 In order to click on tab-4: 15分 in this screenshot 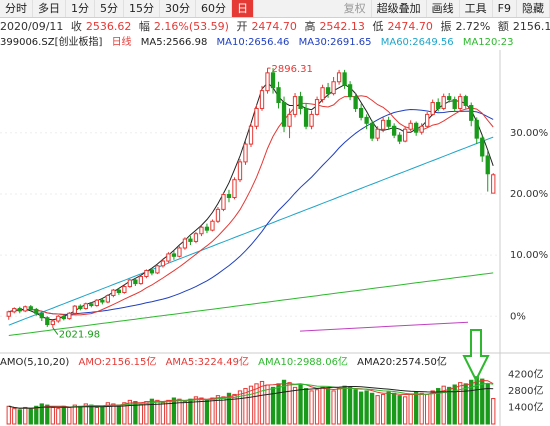, I will do `click(142, 8)`.